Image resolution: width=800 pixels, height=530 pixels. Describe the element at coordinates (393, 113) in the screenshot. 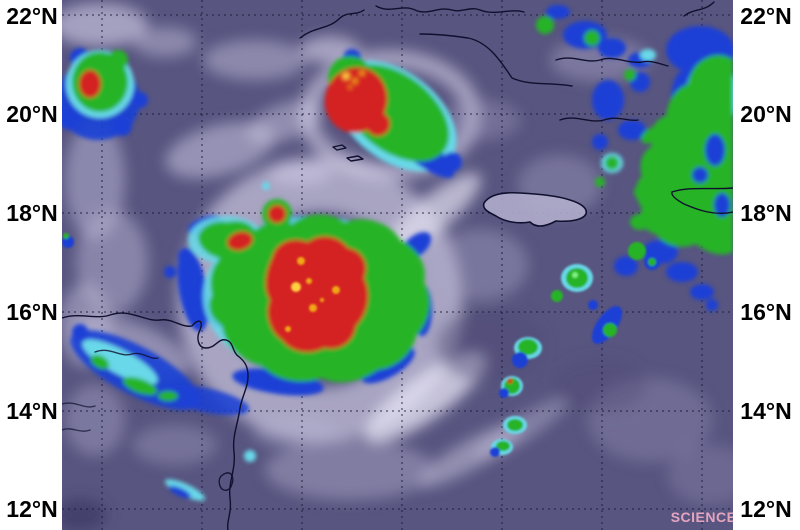

I see `storm-cell-topcenter` at that location.